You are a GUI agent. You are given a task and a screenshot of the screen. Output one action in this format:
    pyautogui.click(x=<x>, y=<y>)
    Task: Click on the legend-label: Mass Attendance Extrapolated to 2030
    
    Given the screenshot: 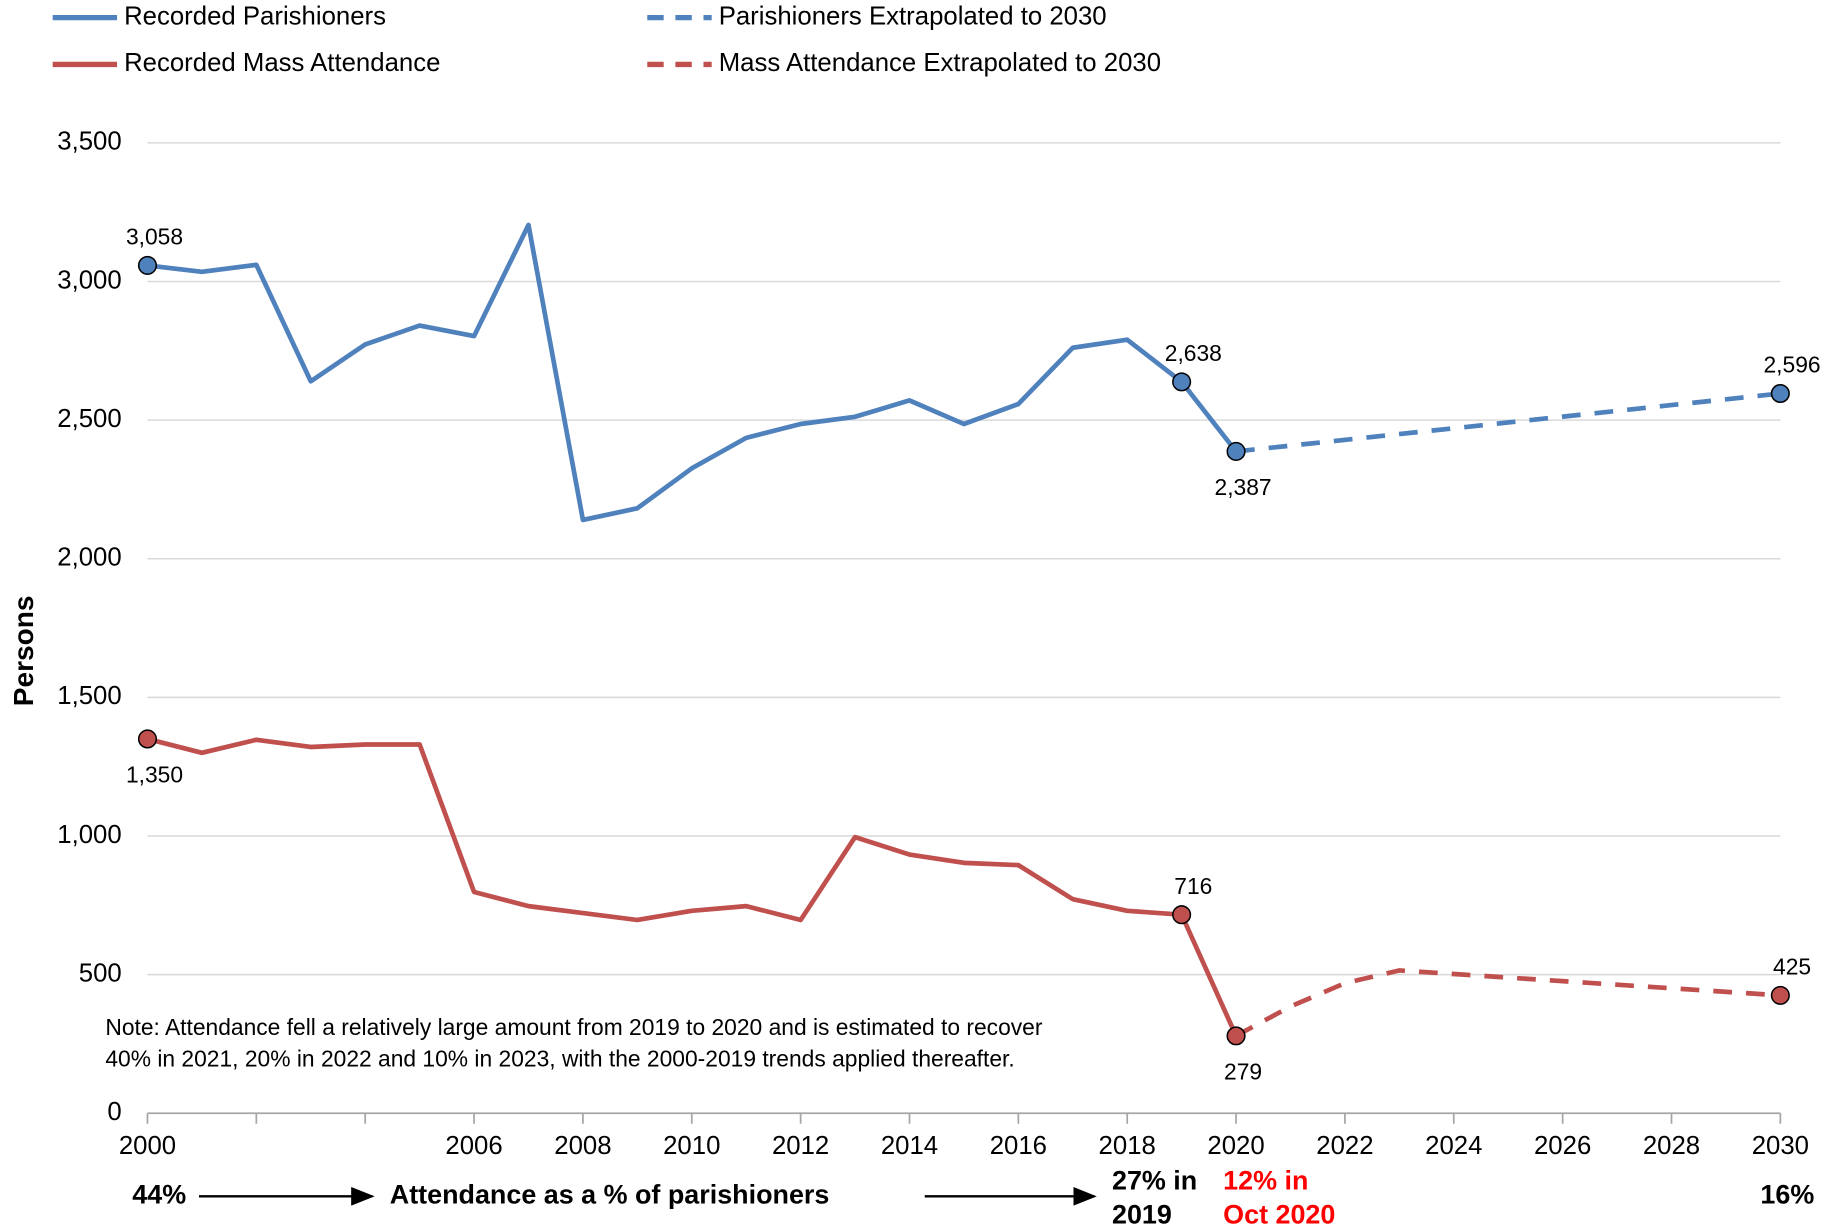 What is the action you would take?
    pyautogui.click(x=940, y=63)
    